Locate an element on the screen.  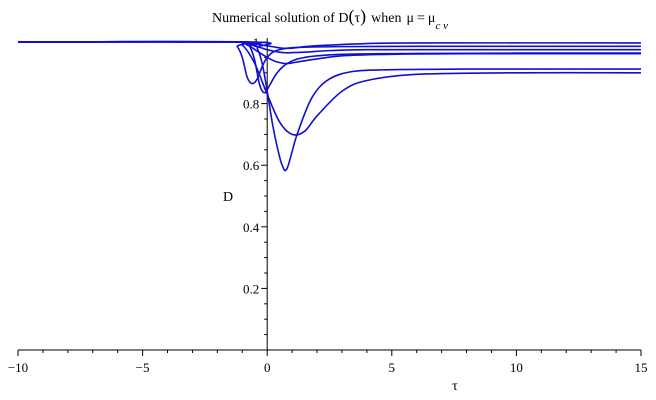
x-tick-label: −5 is located at coordinates (143, 367).